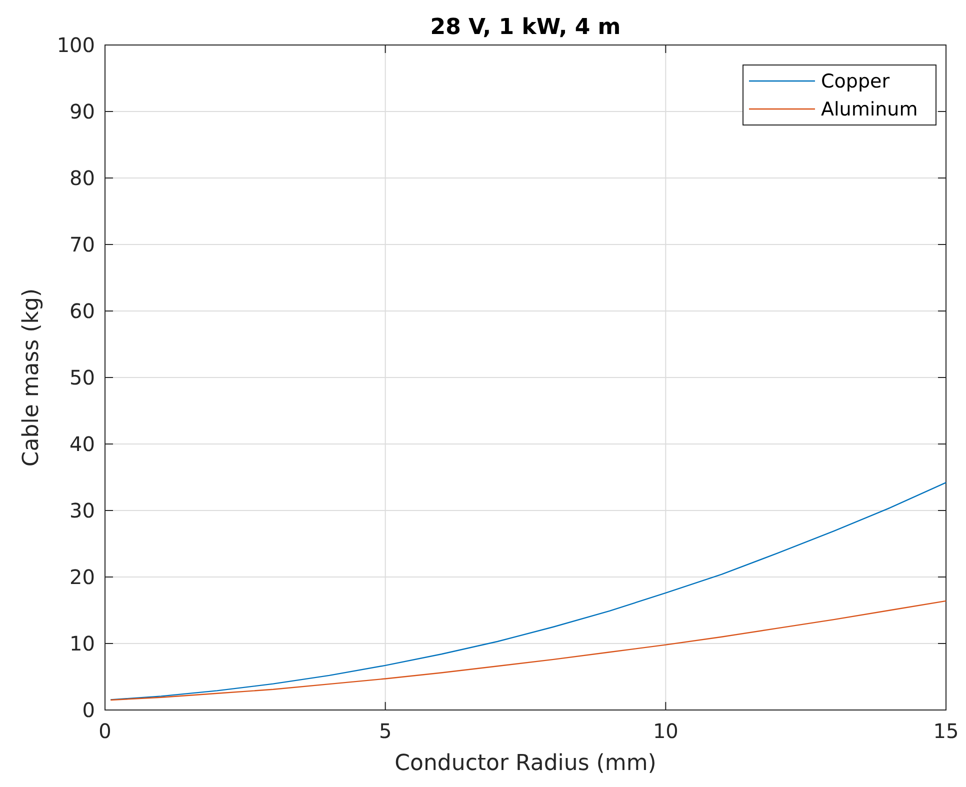 This screenshot has width=966, height=787. I want to click on y-axis-title: Cable mass (kg), so click(31, 377).